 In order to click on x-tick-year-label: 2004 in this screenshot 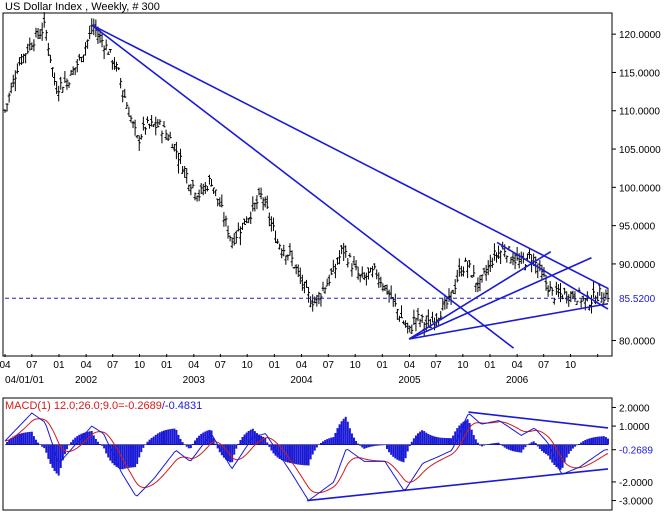, I will do `click(301, 380)`.